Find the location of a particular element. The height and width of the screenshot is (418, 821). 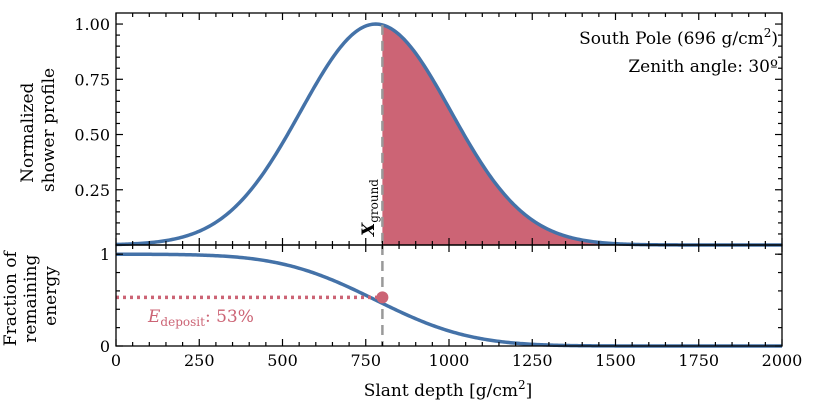

x-ground-label: Xground is located at coordinates (370, 208).